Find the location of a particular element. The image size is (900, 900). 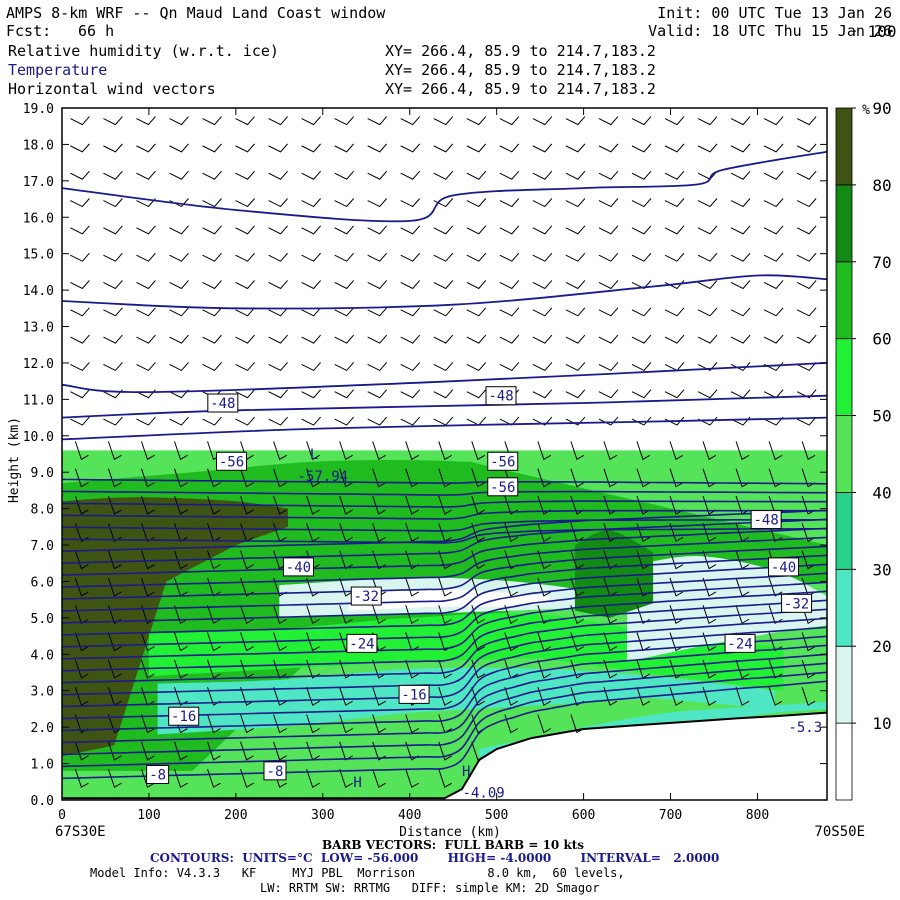

field-temperature-xy: XY= 266.4, 85.9 to 214.7,183.2 is located at coordinates (520, 70).